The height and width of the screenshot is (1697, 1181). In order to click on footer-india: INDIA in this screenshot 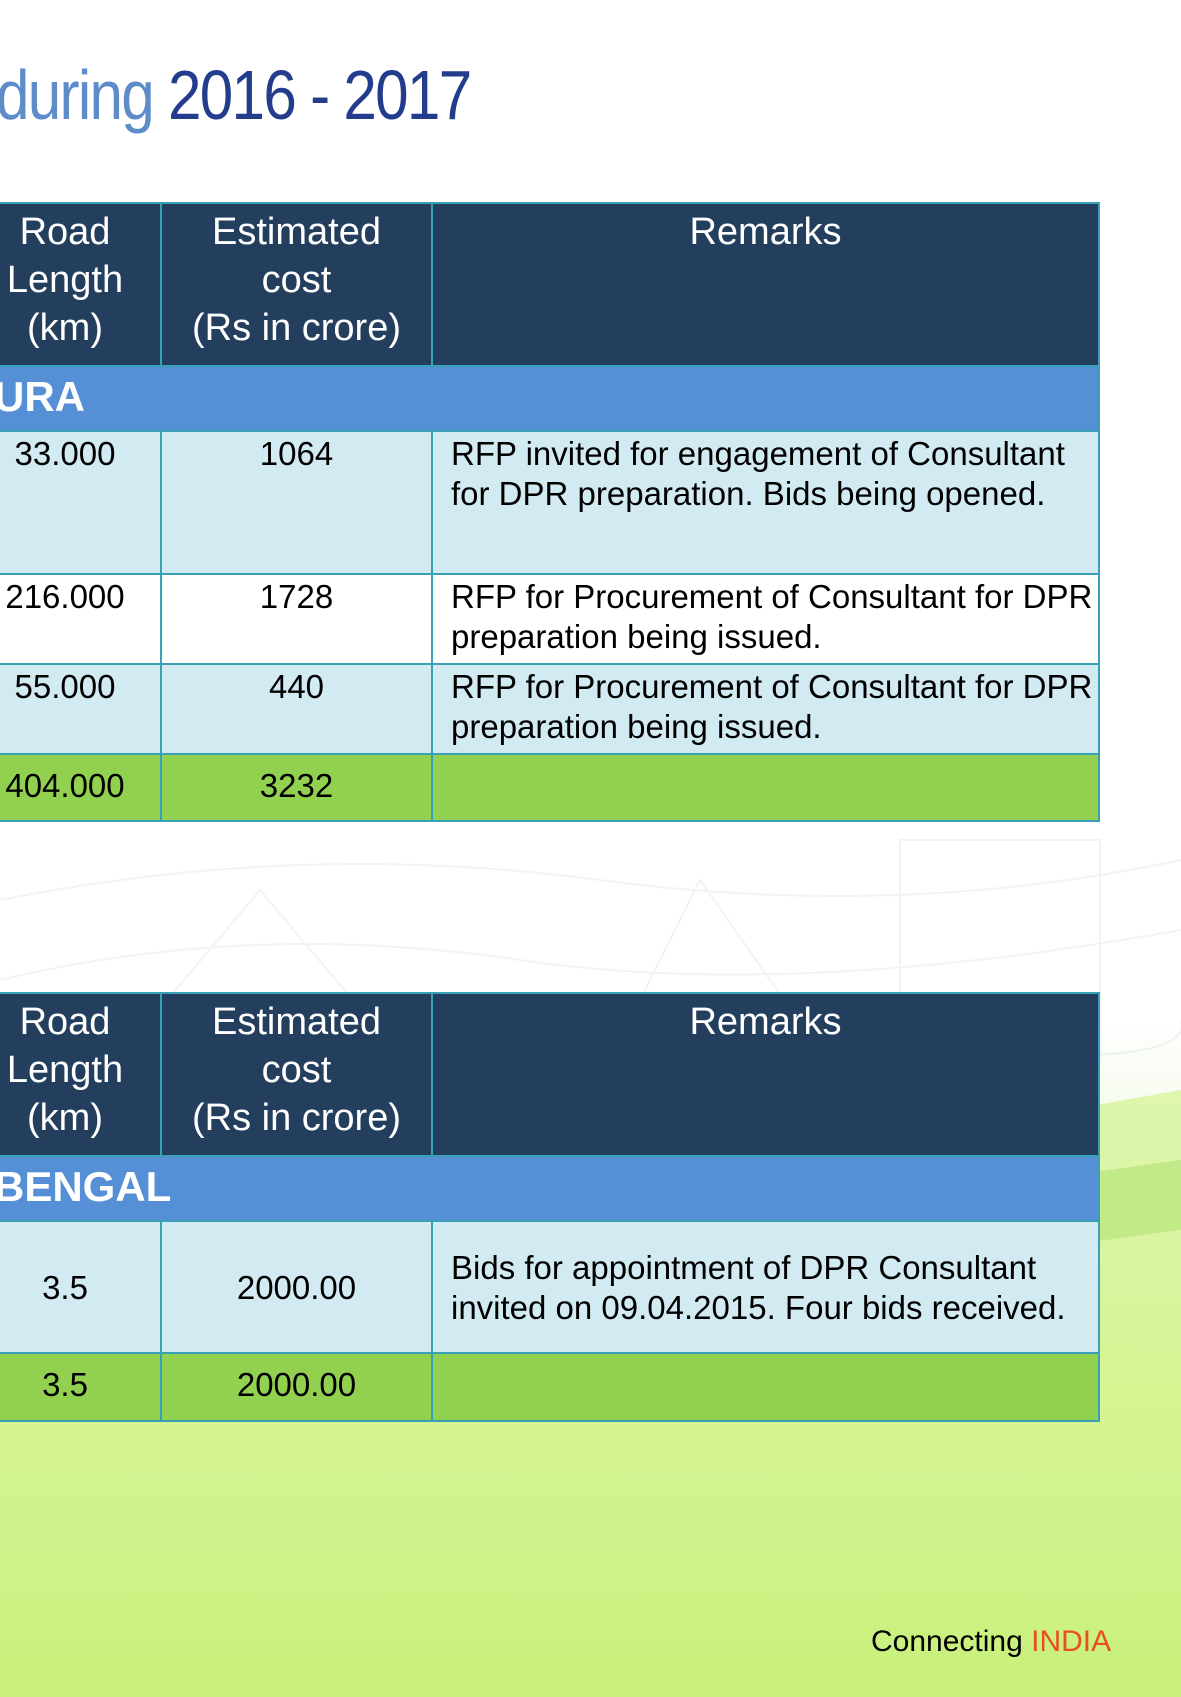, I will do `click(1071, 1641)`.